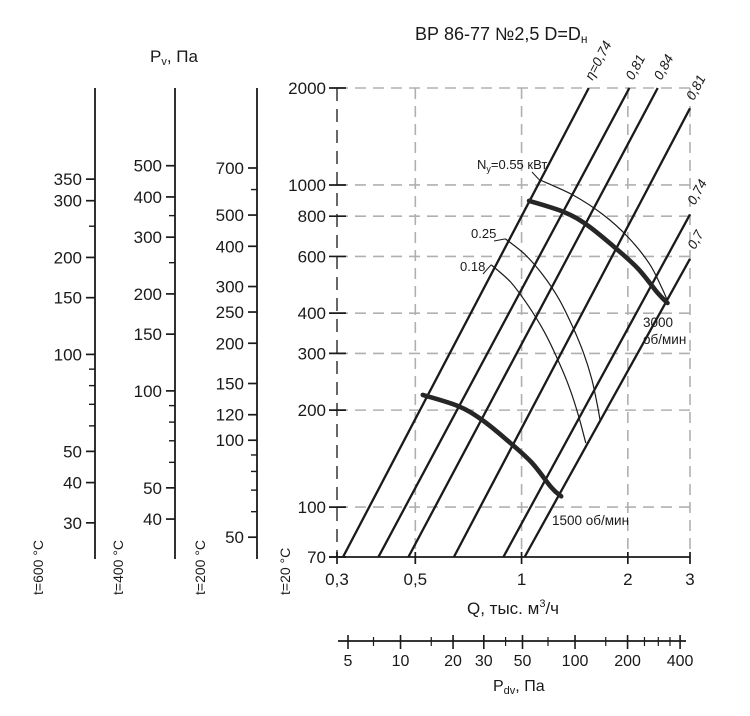 Image resolution: width=750 pixels, height=716 pixels. I want to click on main-axis-tick-label: 1000, so click(307, 185).